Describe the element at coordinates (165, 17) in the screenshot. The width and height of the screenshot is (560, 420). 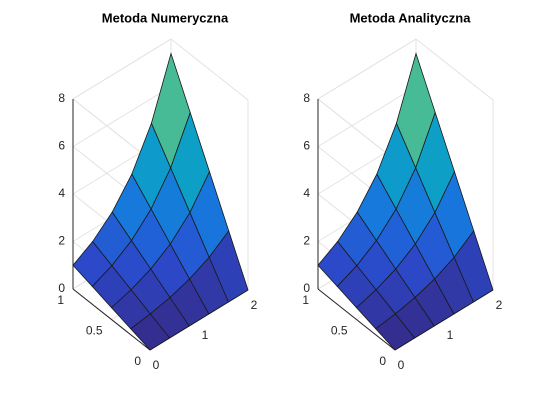
I see `chart-title: Metoda Numeryczna` at that location.